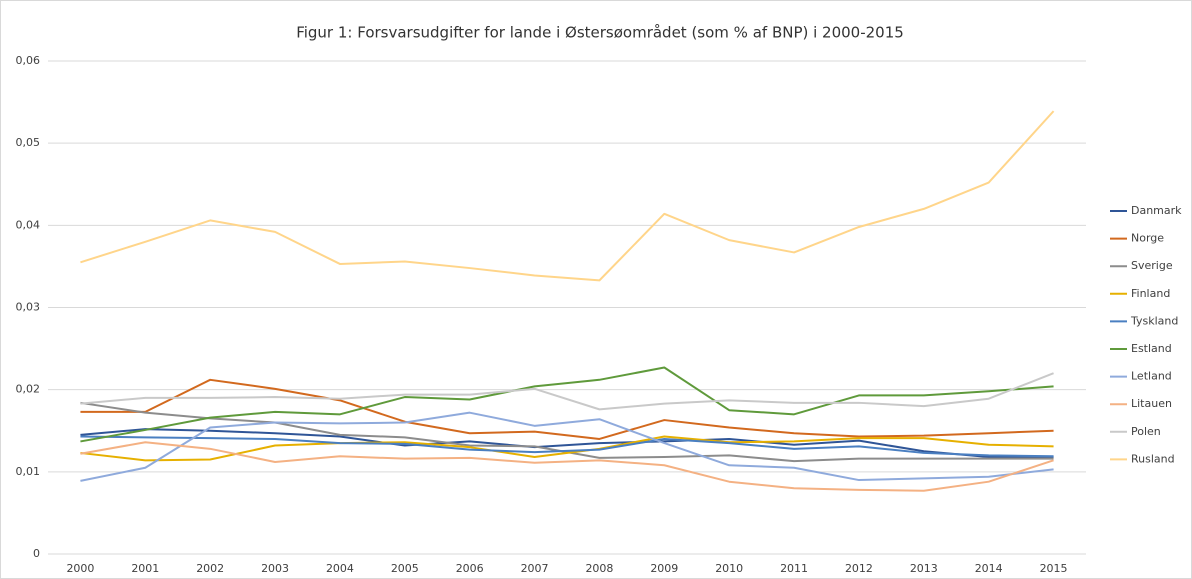 The image size is (1192, 579). I want to click on legend-label: Estland, so click(1151, 348).